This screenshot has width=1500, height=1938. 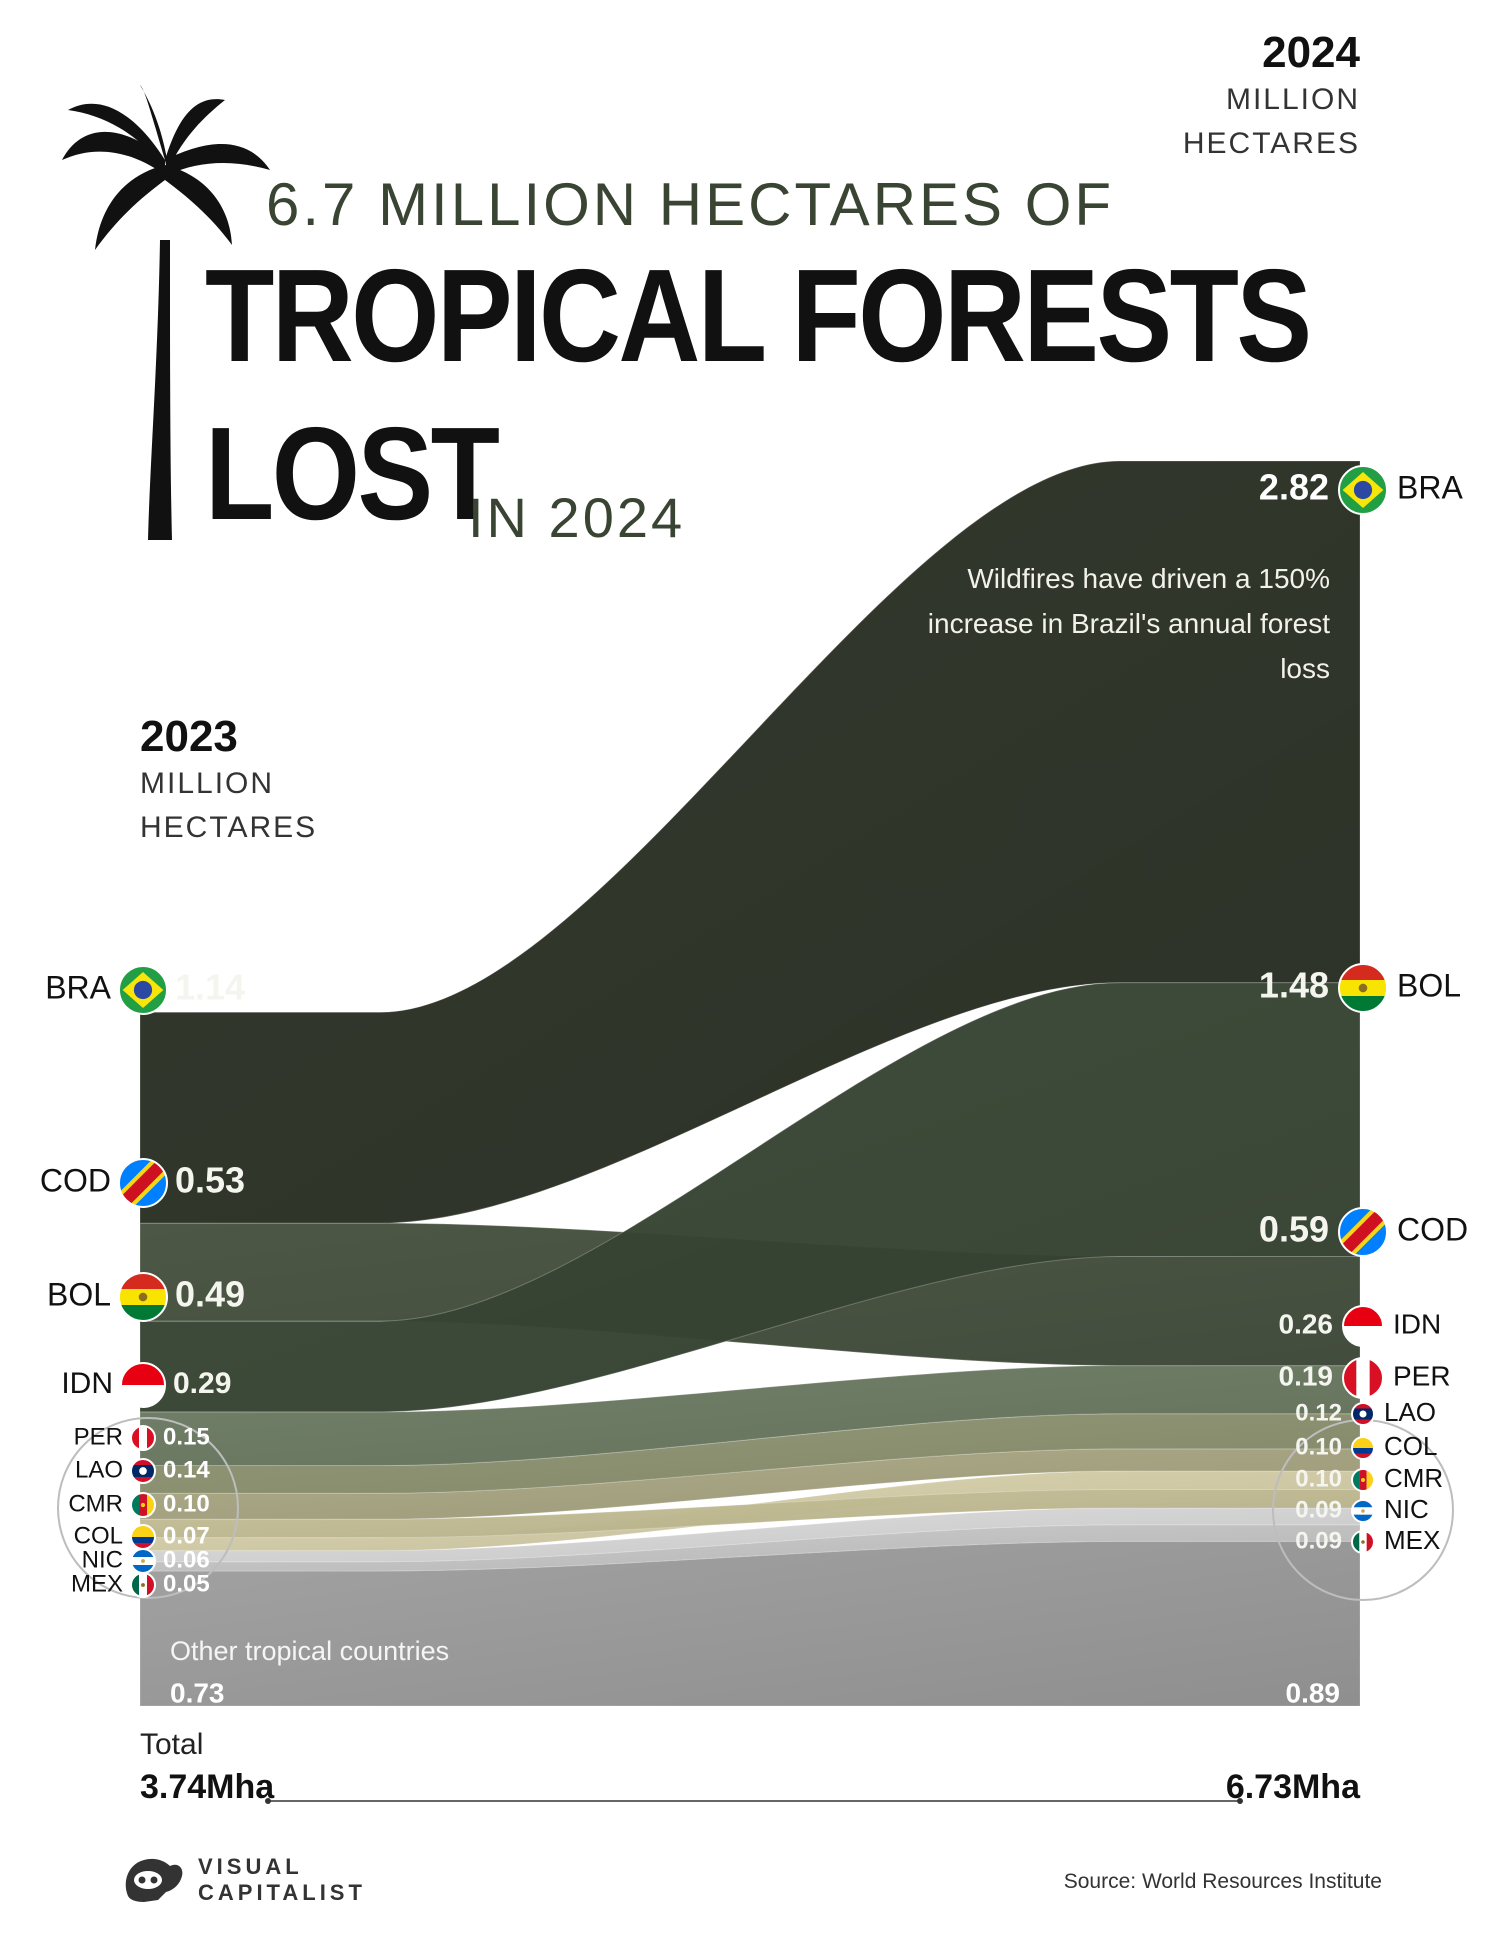 What do you see at coordinates (1294, 487) in the screenshot?
I see `right-value-bra: 2.82` at bounding box center [1294, 487].